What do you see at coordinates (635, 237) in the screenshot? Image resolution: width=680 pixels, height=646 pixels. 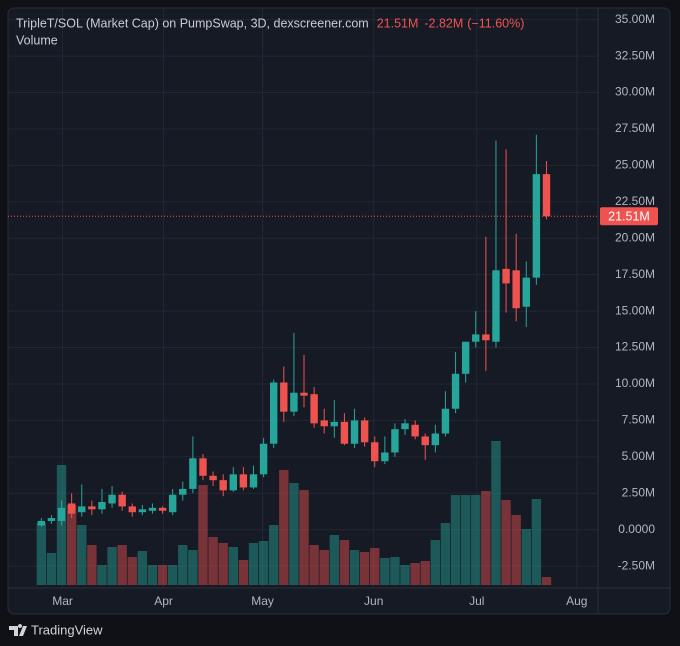 I see `y-tick-label: 20.00M` at bounding box center [635, 237].